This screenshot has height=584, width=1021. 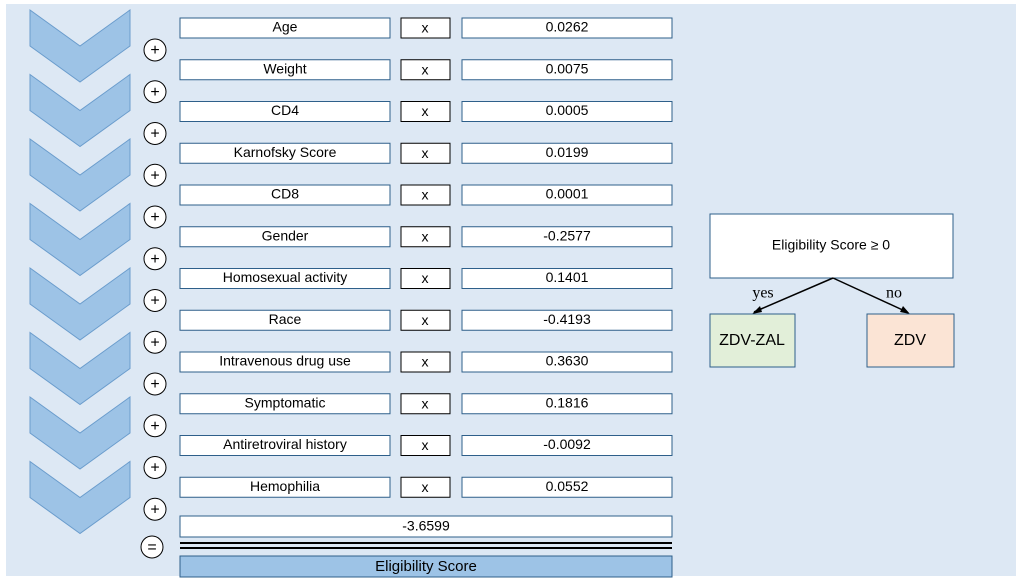 I want to click on equals-circle, so click(x=152, y=547).